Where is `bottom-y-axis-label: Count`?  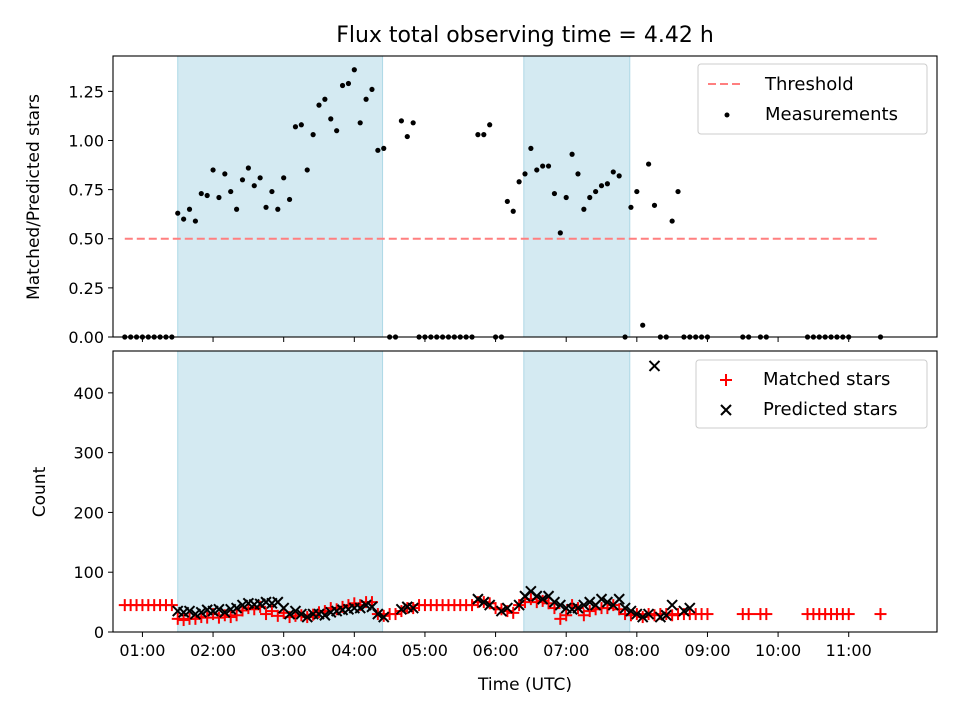 bottom-y-axis-label: Count is located at coordinates (40, 491).